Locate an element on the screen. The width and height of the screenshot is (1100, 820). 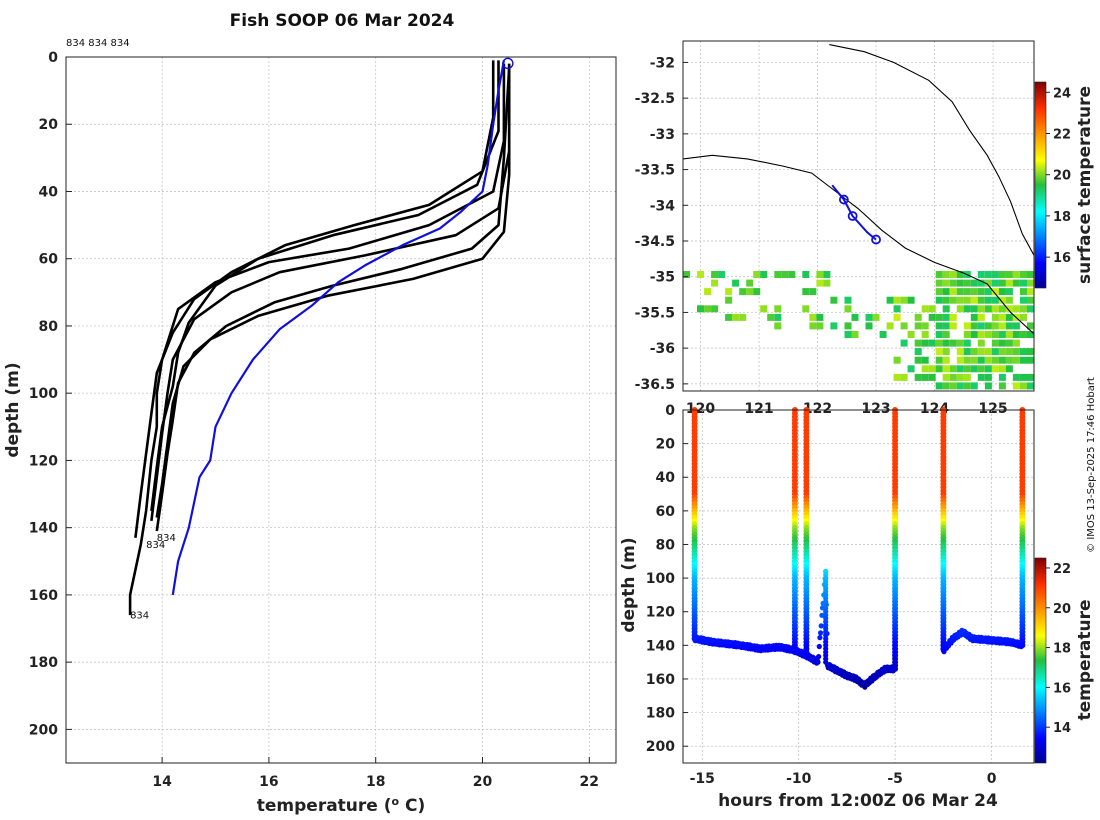
time-y-axis-label: depth (m) is located at coordinates (629, 584).